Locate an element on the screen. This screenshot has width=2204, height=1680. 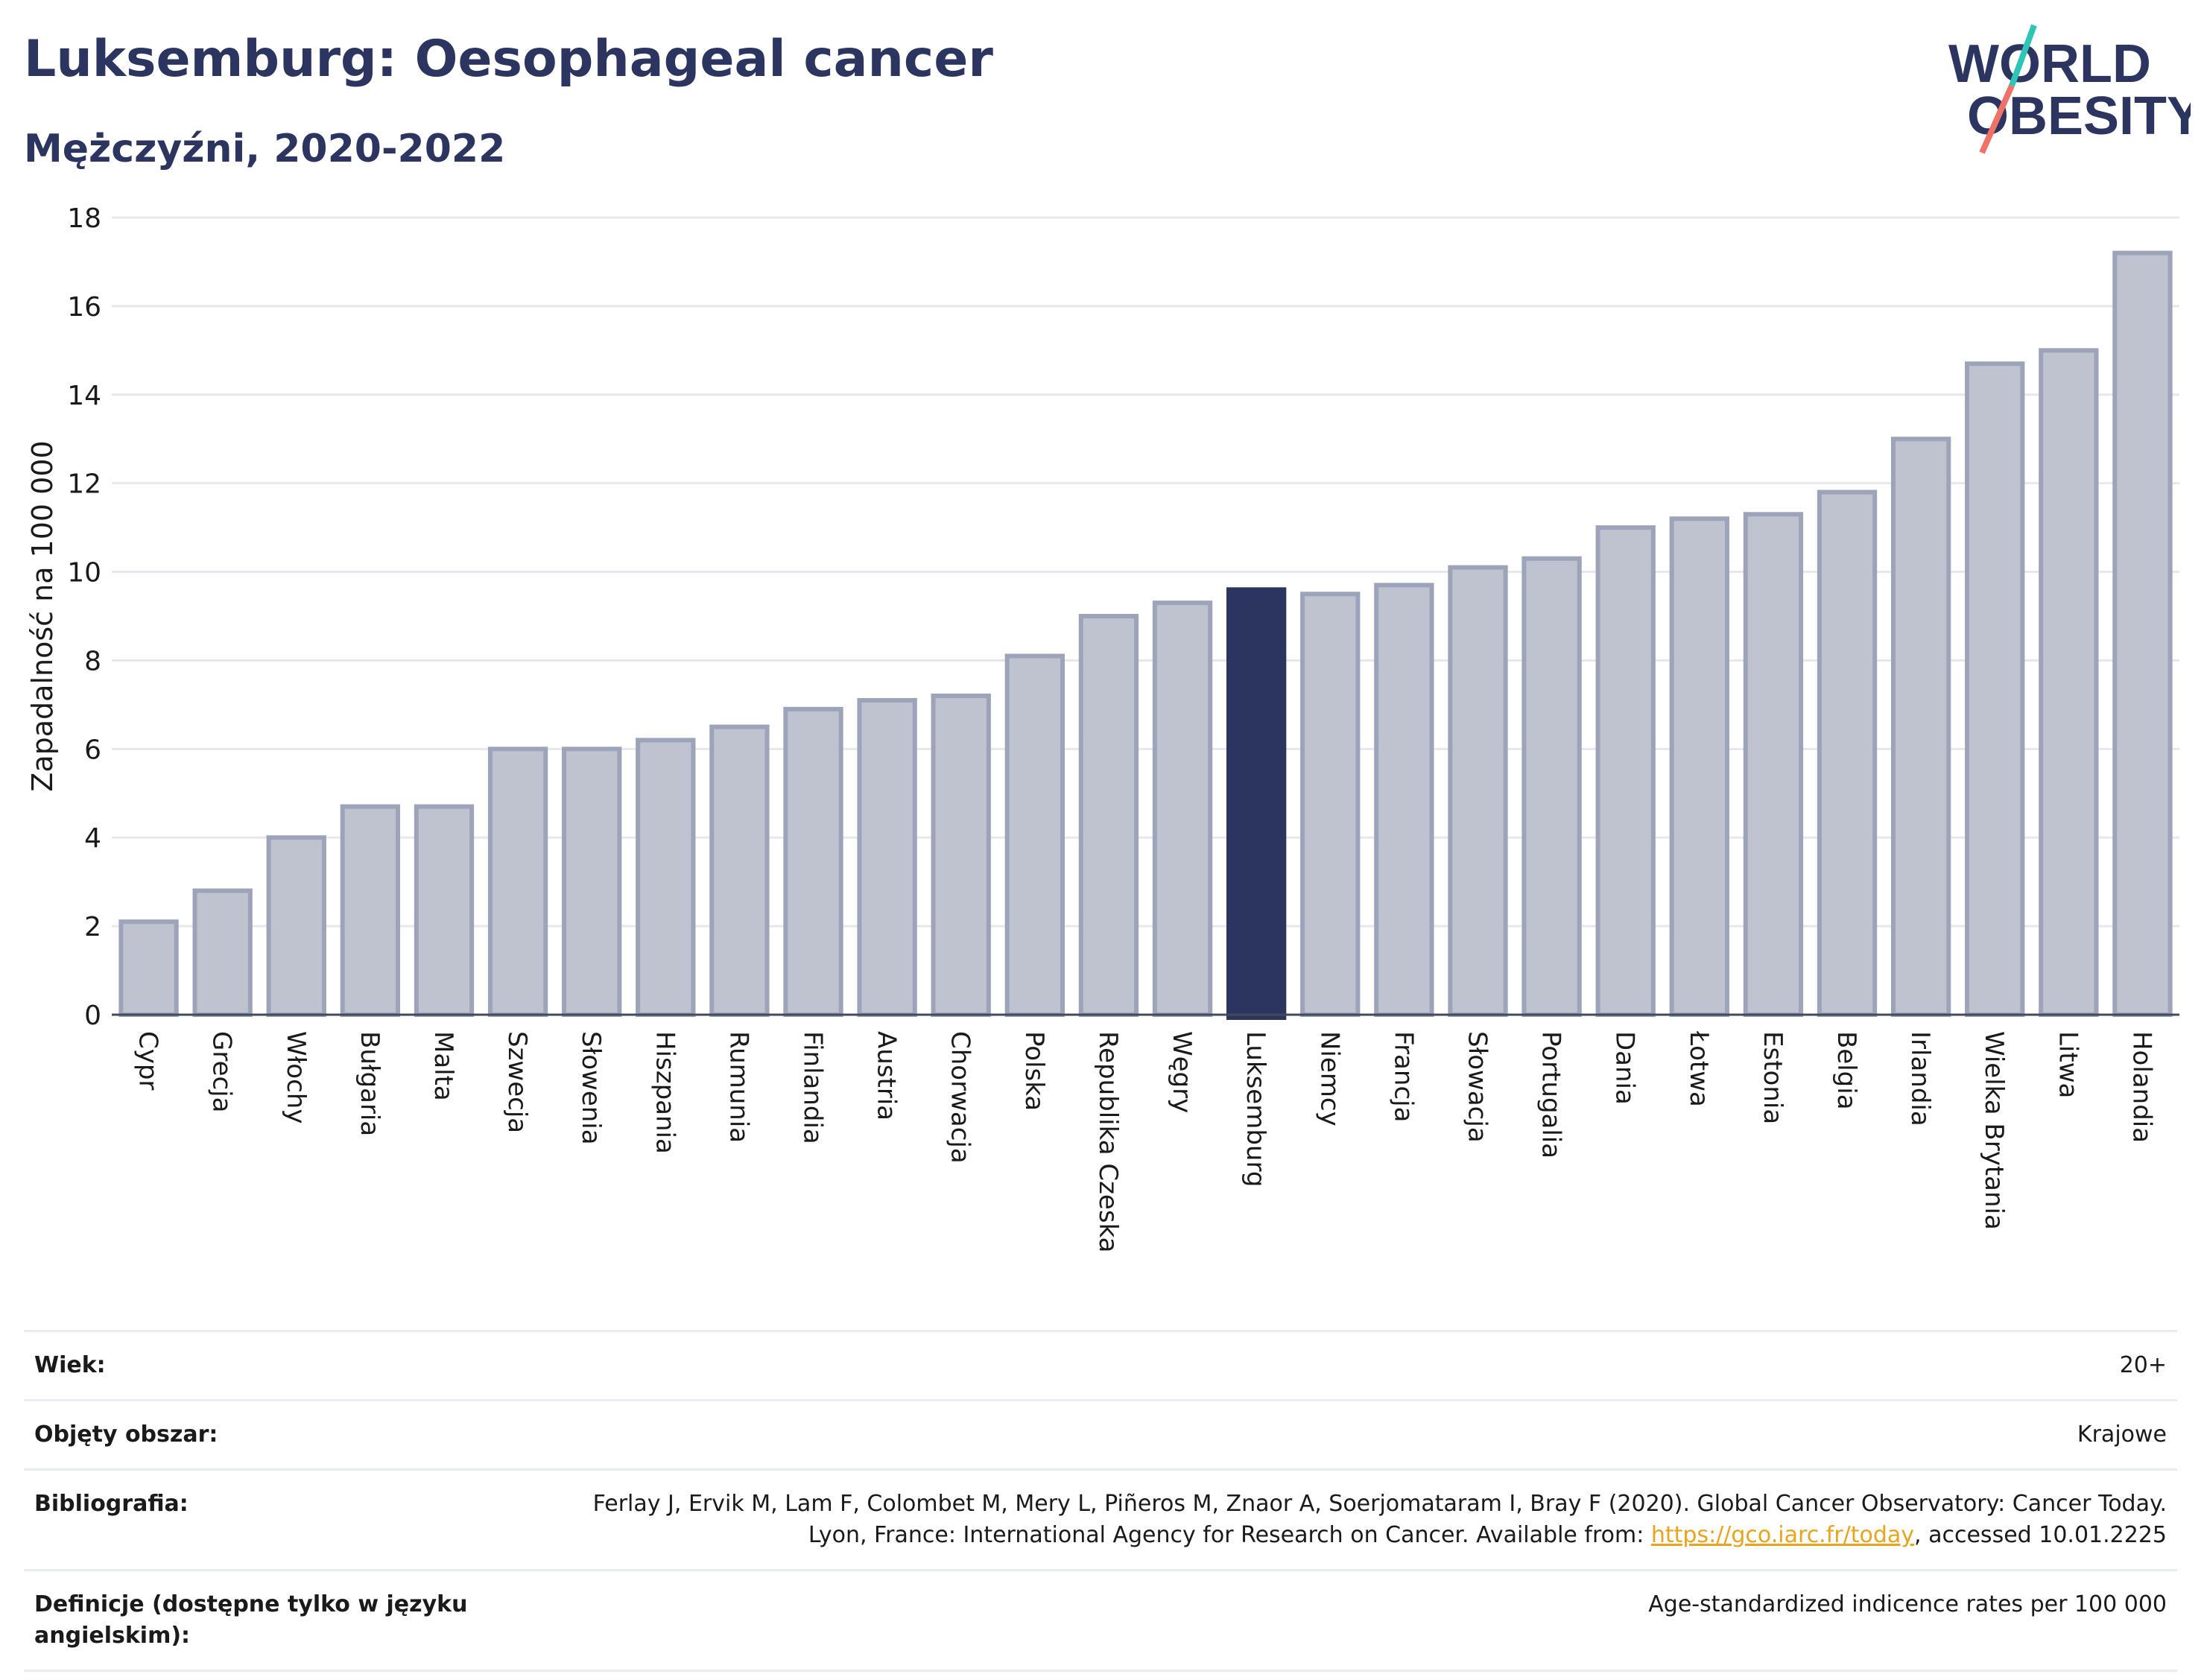
bar-grecja is located at coordinates (222, 952).